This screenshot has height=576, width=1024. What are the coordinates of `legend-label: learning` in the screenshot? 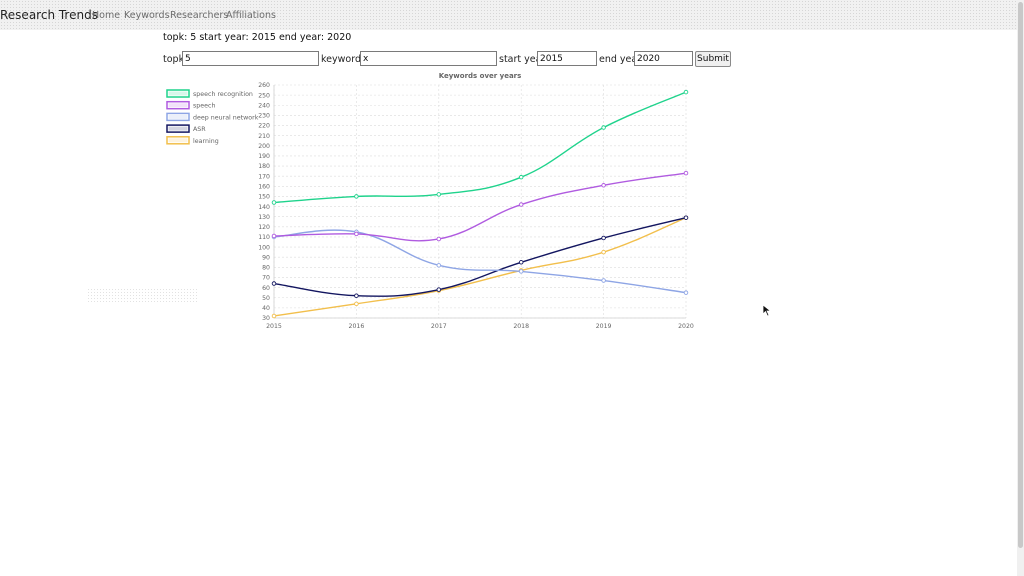 It's located at (206, 141).